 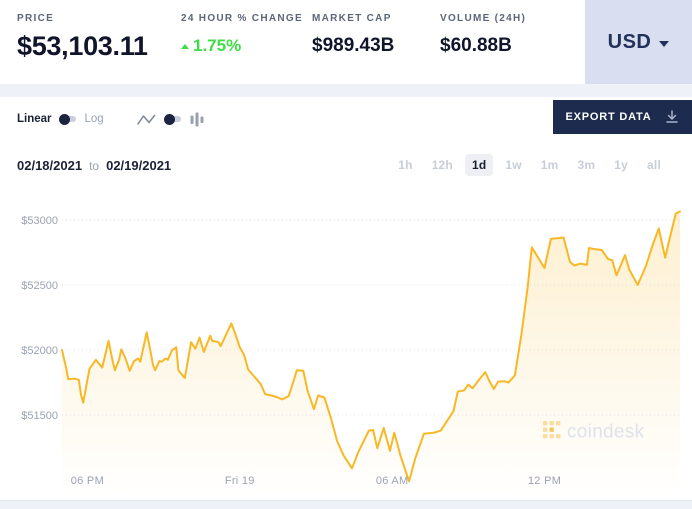 What do you see at coordinates (352, 18) in the screenshot?
I see `market-cap-label: MARKET CAP` at bounding box center [352, 18].